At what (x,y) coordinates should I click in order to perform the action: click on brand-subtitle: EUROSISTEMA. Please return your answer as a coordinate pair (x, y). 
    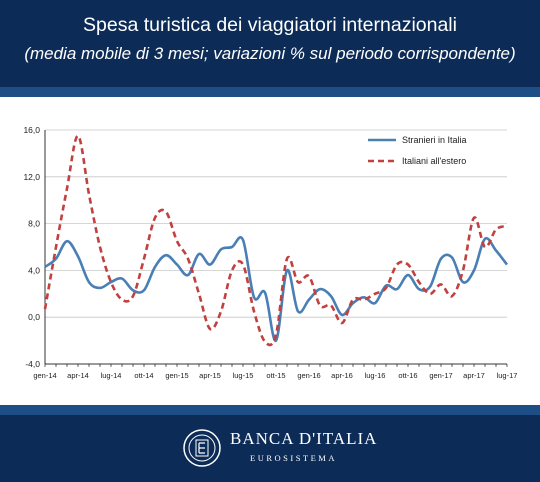
    Looking at the image, I should click on (294, 458).